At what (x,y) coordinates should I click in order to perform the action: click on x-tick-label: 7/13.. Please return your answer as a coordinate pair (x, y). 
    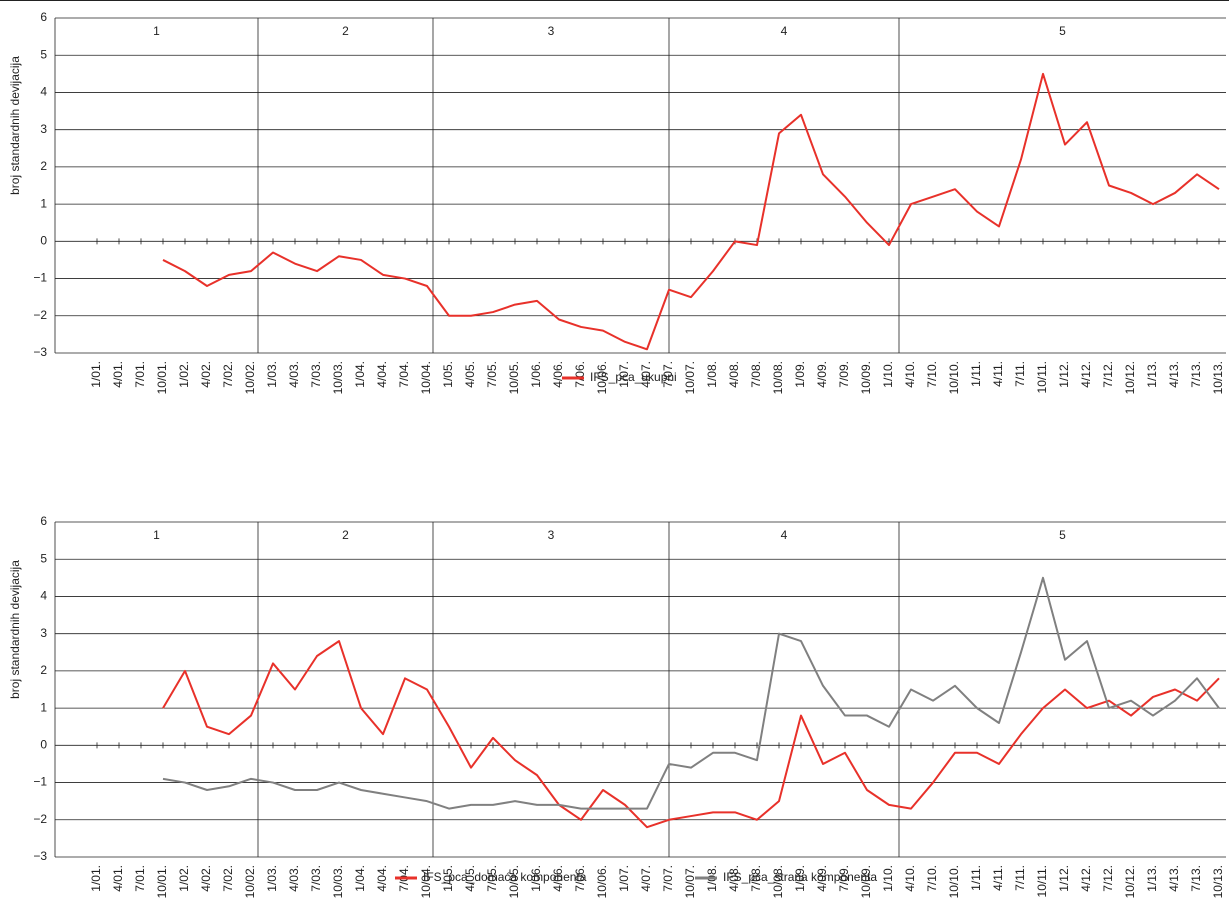
    Looking at the image, I should click on (1196, 374).